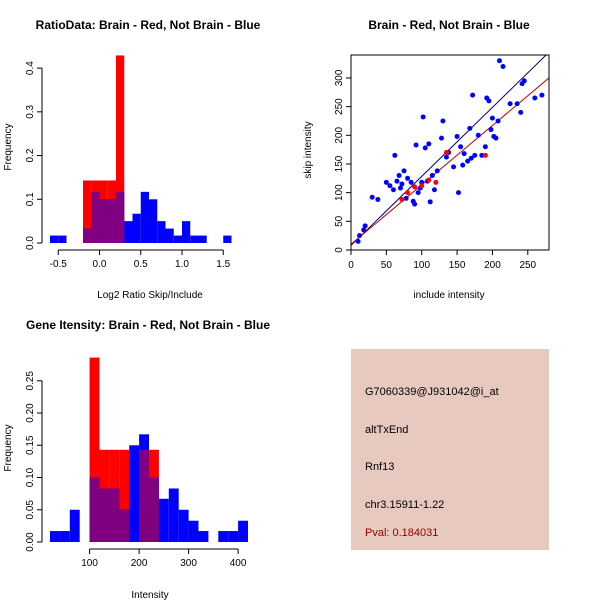  What do you see at coordinates (188, 563) in the screenshot?
I see `x-tick-label: 300` at bounding box center [188, 563].